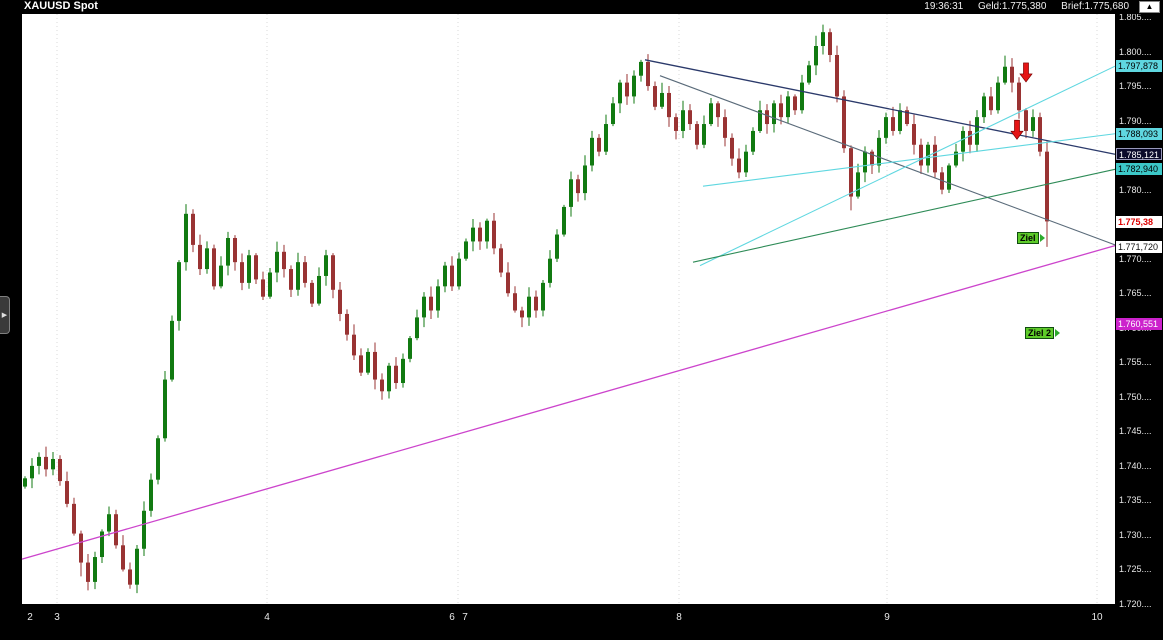 Image resolution: width=1163 pixels, height=640 pixels. I want to click on time-axis-label: 4, so click(267, 617).